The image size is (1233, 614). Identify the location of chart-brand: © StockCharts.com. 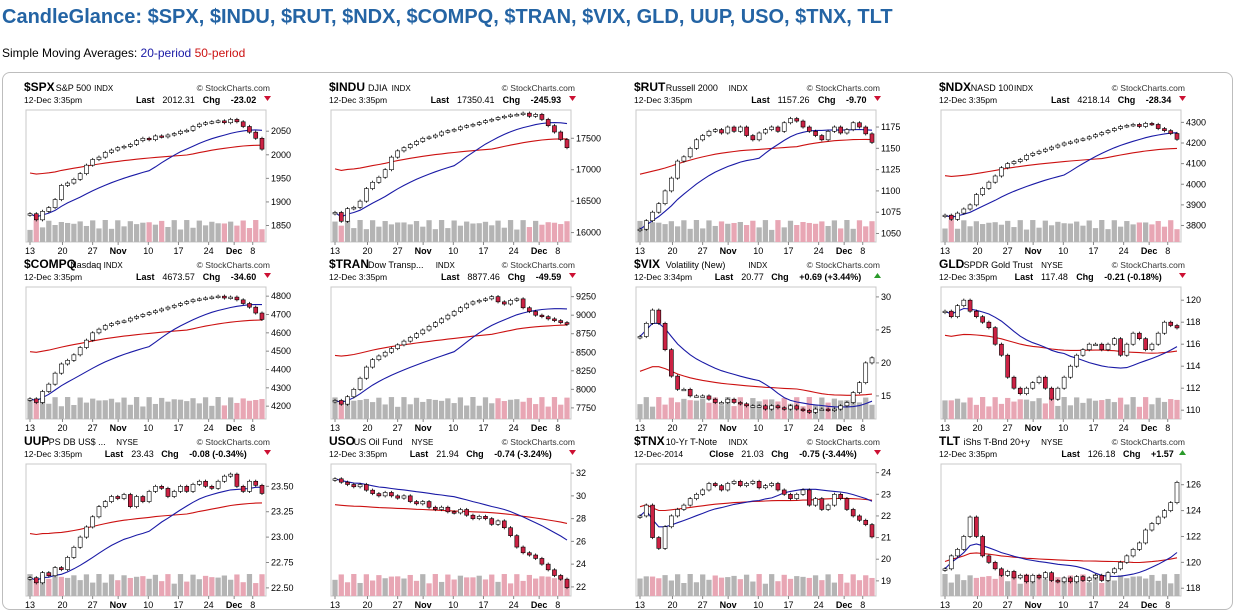
(233, 88).